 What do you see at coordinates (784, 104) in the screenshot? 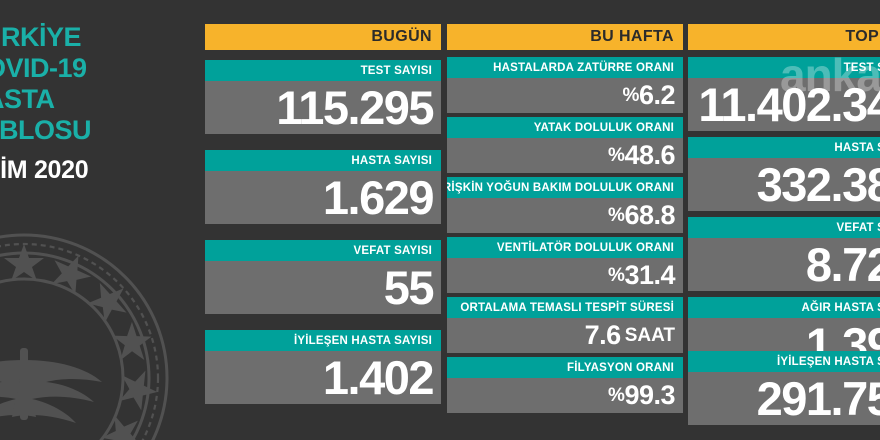
I see `stat-value: 11.402.345` at bounding box center [784, 104].